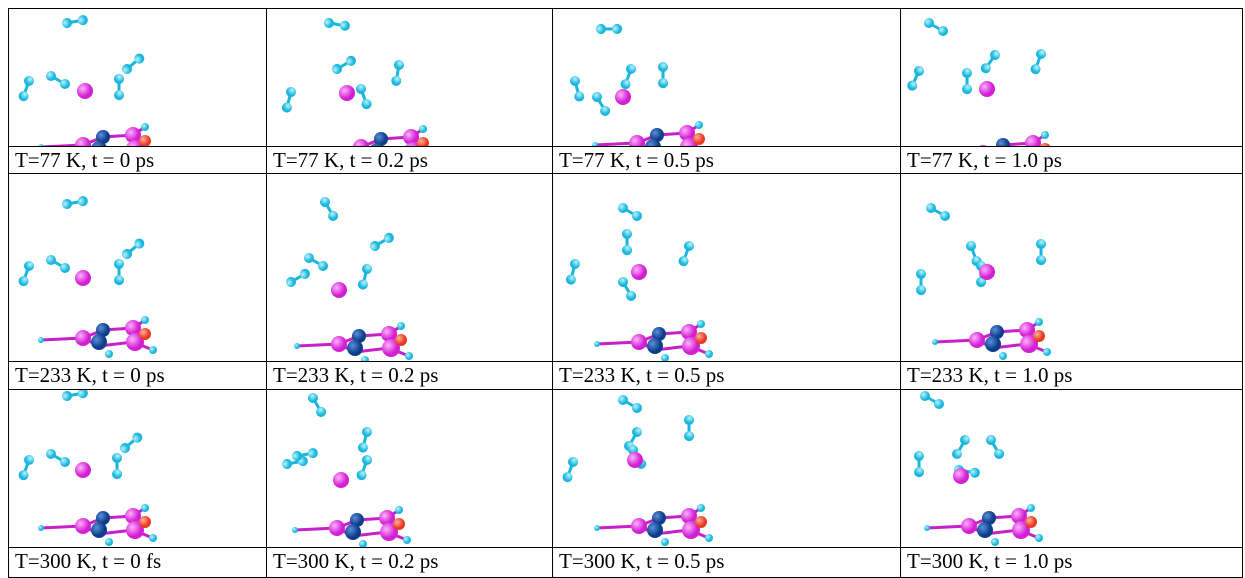 The height and width of the screenshot is (578, 1245). Describe the element at coordinates (409, 375) in the screenshot. I see `caption: T=233 K, t = 0.2 ps` at that location.